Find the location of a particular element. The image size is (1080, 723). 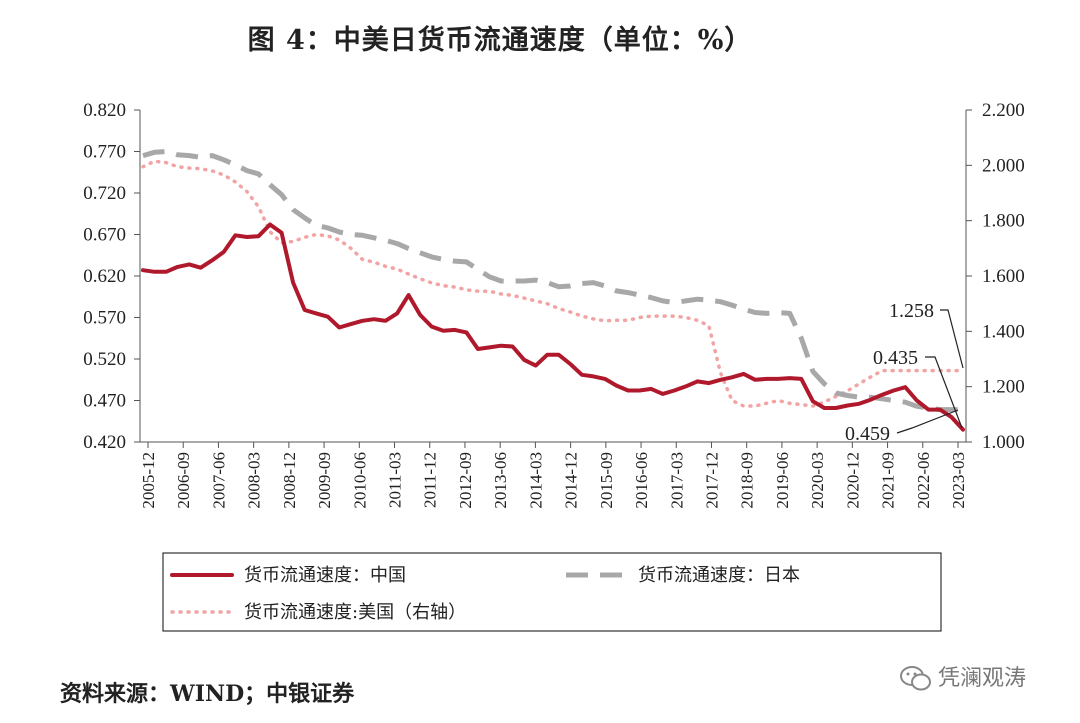

x-tick-label: 2021-09 is located at coordinates (888, 480).